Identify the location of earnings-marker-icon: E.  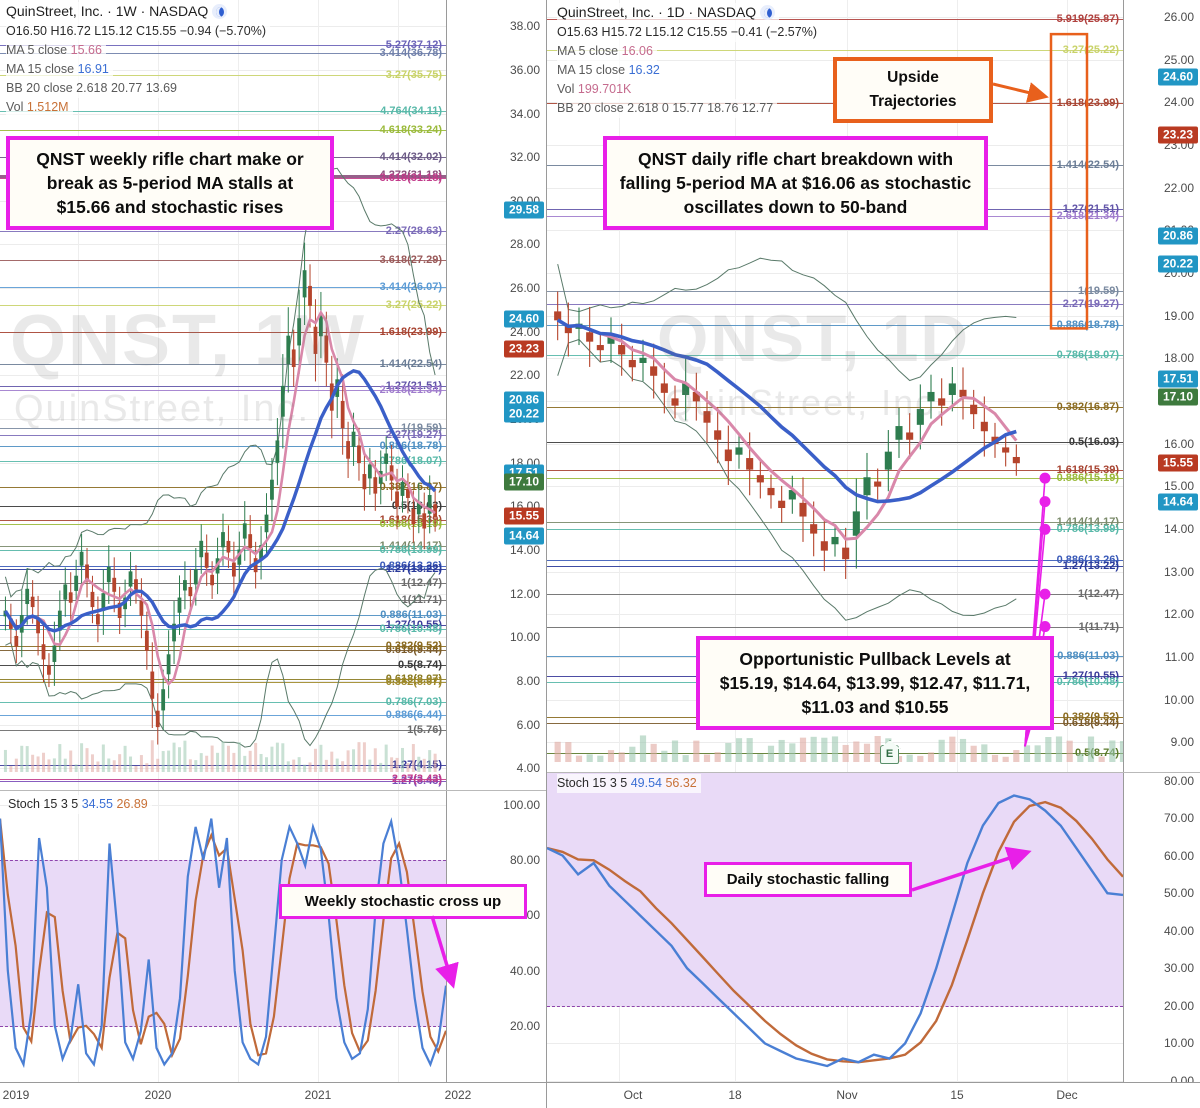
(889, 754).